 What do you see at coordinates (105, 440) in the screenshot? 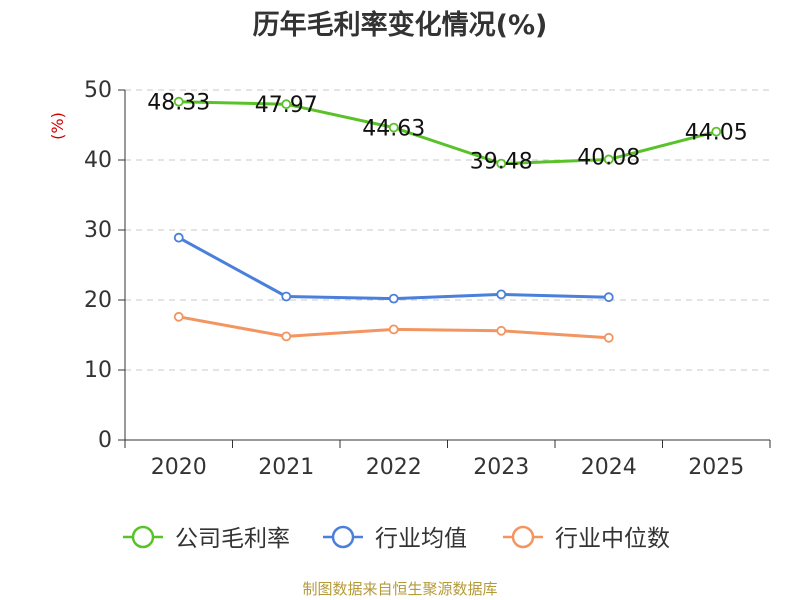
I see `y-tick-label: 0` at bounding box center [105, 440].